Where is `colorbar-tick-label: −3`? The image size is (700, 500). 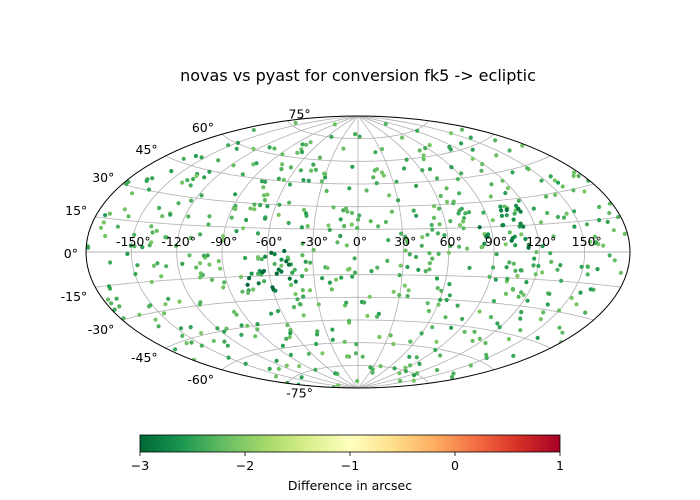
colorbar-tick-label: −3 is located at coordinates (140, 465).